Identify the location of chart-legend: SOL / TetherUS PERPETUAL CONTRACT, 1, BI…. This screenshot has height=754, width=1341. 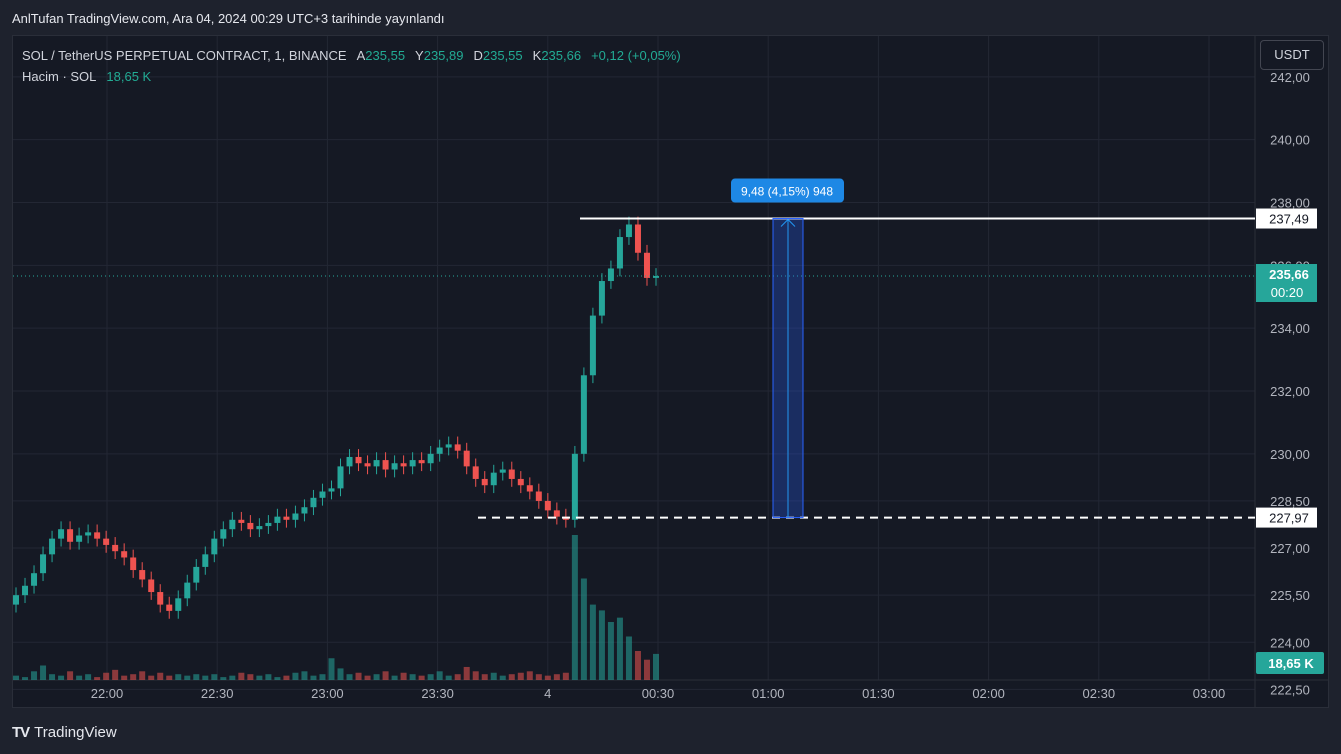
(351, 66).